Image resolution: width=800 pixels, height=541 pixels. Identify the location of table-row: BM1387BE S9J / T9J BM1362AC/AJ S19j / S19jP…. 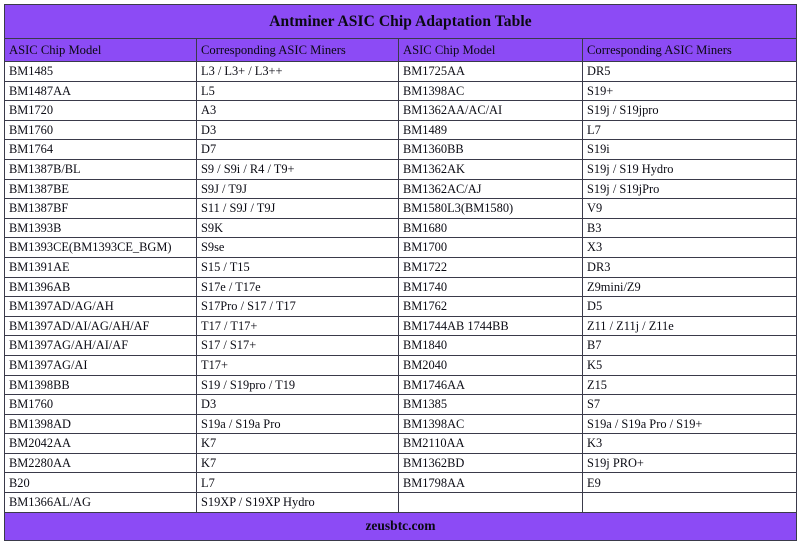
(400, 189).